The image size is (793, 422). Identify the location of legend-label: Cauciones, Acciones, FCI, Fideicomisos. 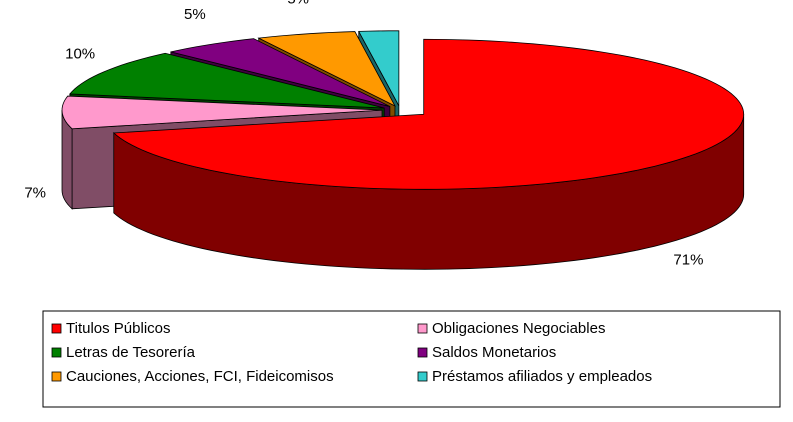
(200, 376).